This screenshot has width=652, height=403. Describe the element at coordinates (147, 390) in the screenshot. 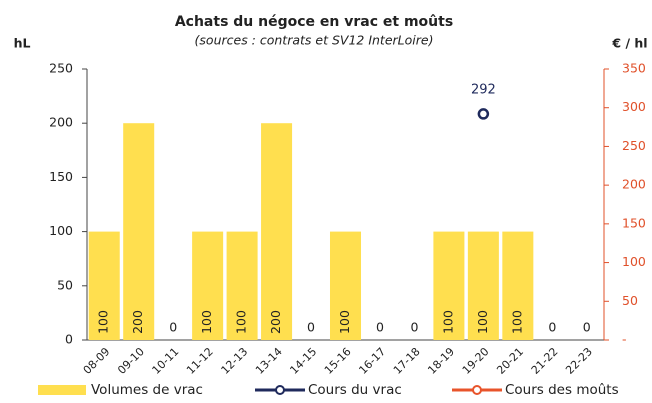

I see `legend-label: Volumes de vrac` at that location.